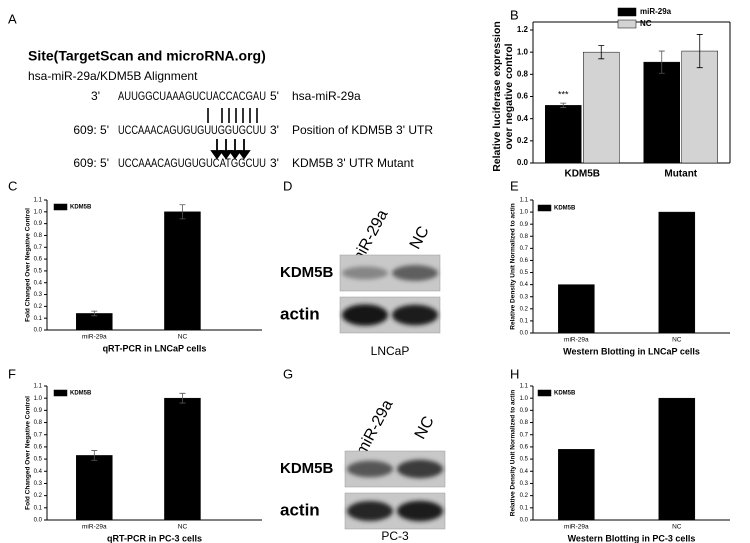  Describe the element at coordinates (12, 373) in the screenshot. I see `panel-letter: F` at that location.